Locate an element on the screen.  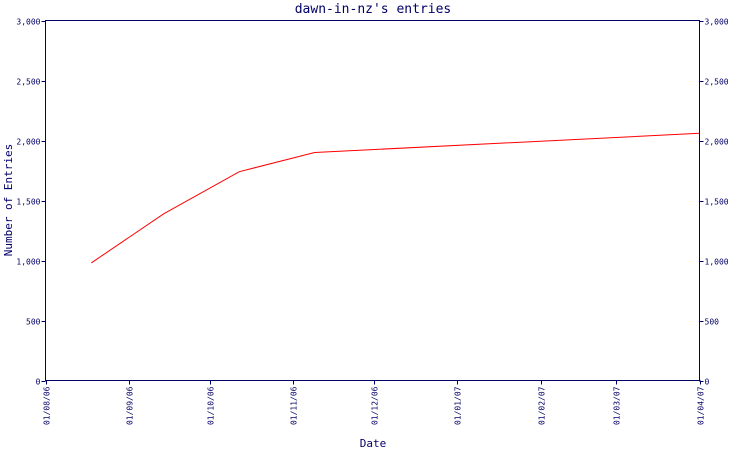
x-tick-label: 01/03/07 is located at coordinates (617, 405).